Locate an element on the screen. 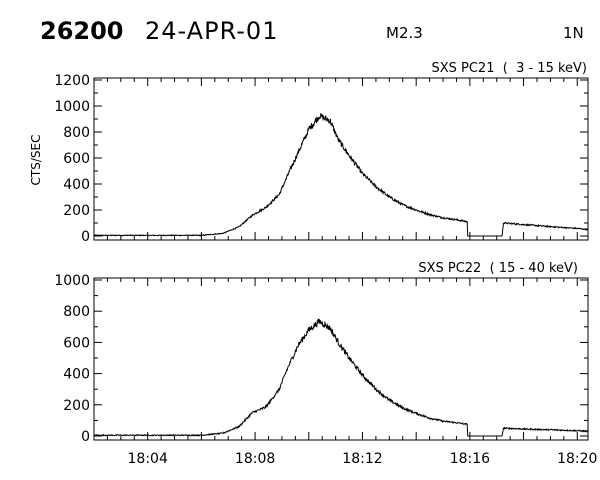 The width and height of the screenshot is (600, 480). event-id: 26200 is located at coordinates (82, 31).